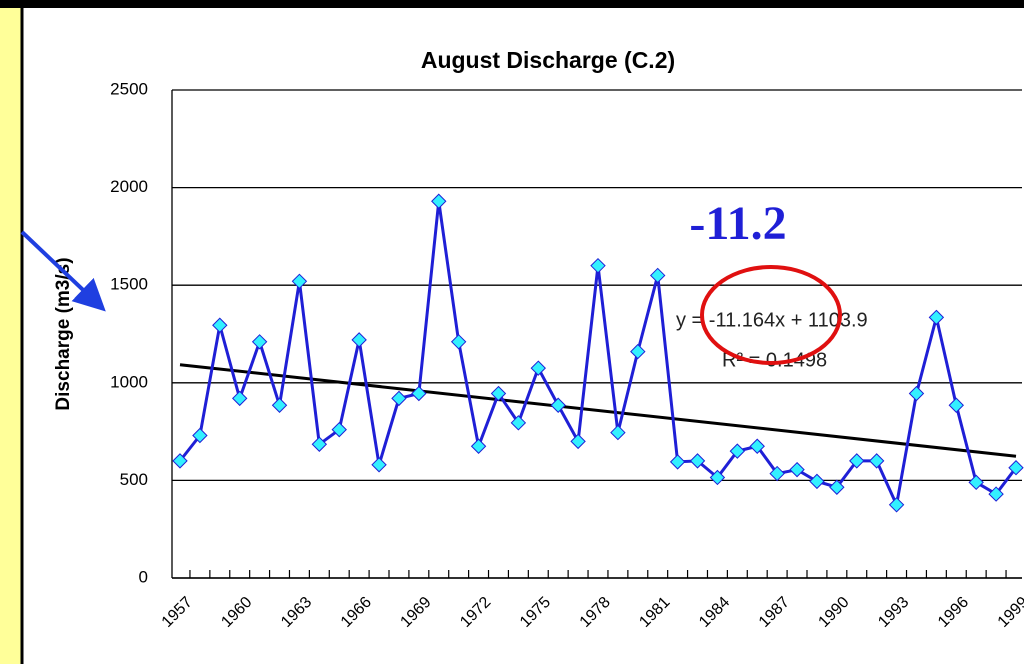 The width and height of the screenshot is (1024, 664). What do you see at coordinates (737, 223) in the screenshot?
I see `annotation: -11.2` at bounding box center [737, 223].